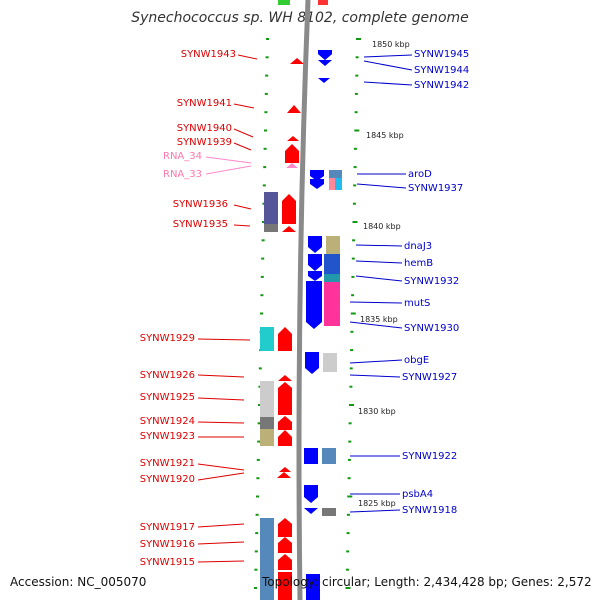 The image size is (600, 600). Describe the element at coordinates (182, 174) in the screenshot. I see `label-RNA_33: RNA_33` at that location.